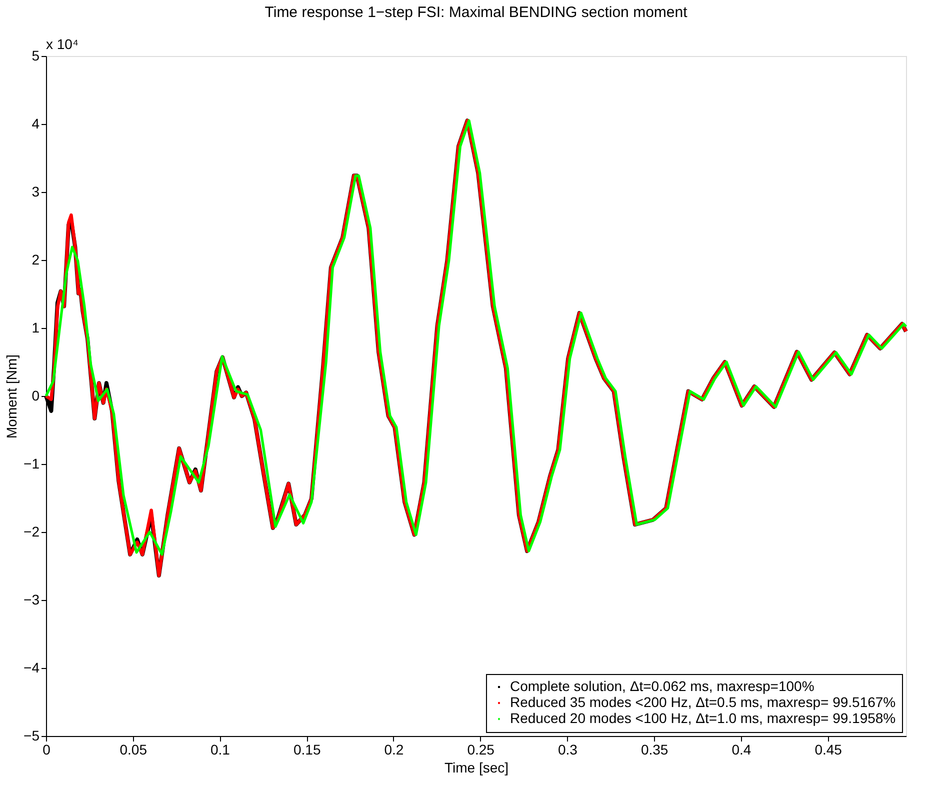 Image resolution: width=946 pixels, height=792 pixels. What do you see at coordinates (220, 750) in the screenshot?
I see `x-tick-label: 0.1` at bounding box center [220, 750].